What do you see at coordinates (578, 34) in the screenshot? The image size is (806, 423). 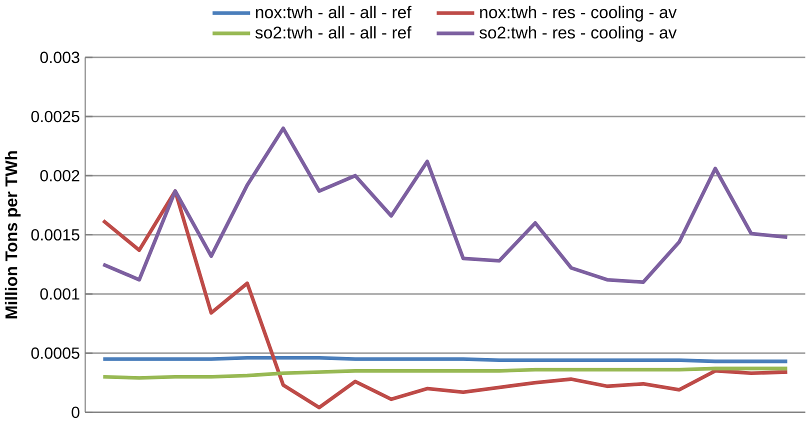 I see `legend-label: so2:twh - res - cooling - av` at bounding box center [578, 34].